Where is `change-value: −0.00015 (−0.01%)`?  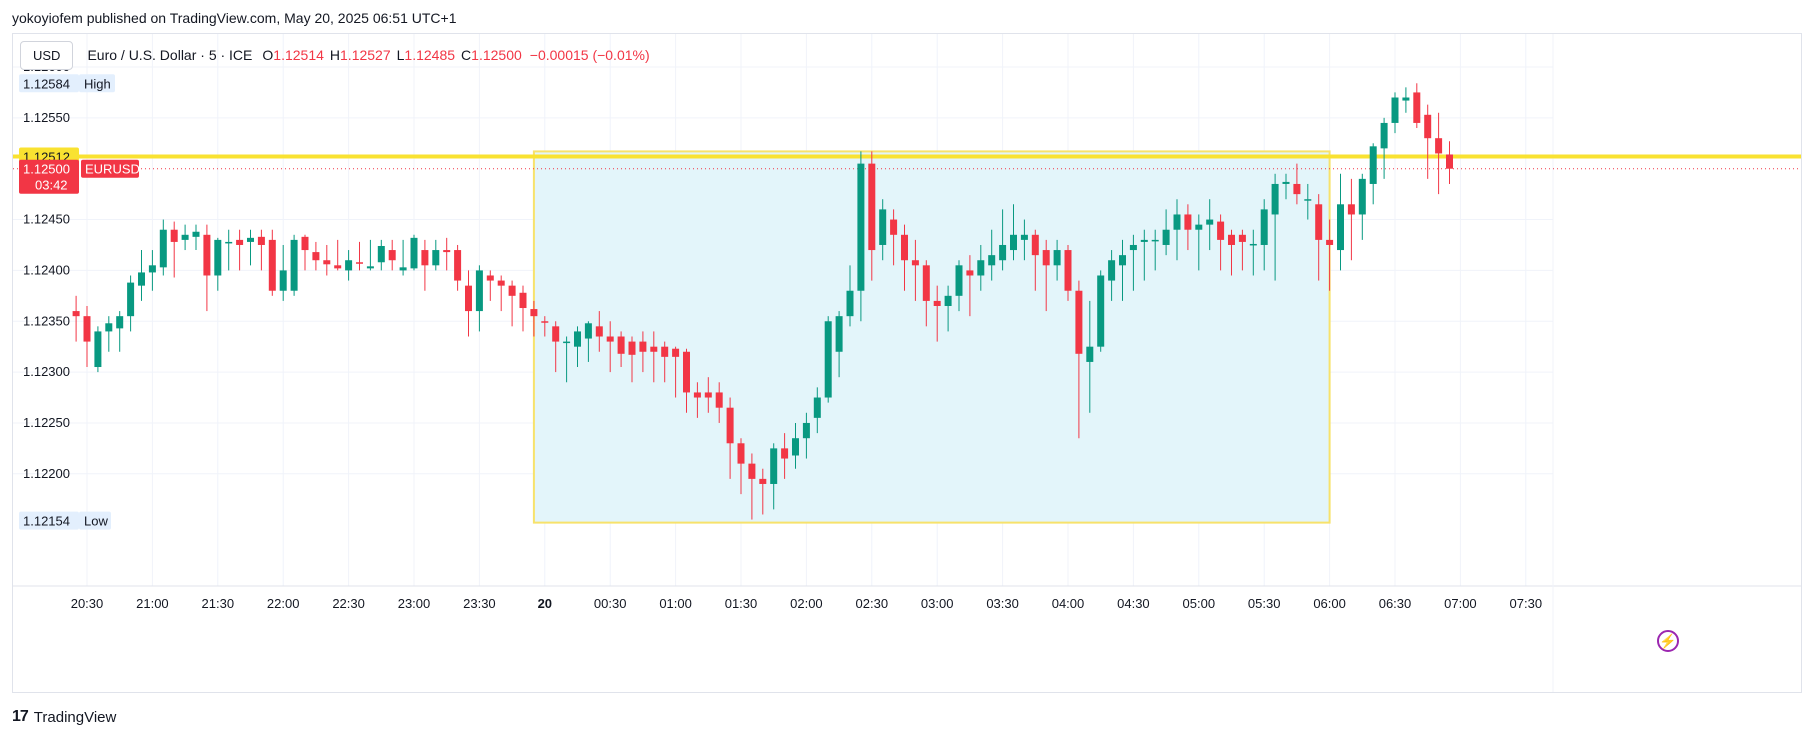 change-value: −0.00015 (−0.01%) is located at coordinates (589, 55).